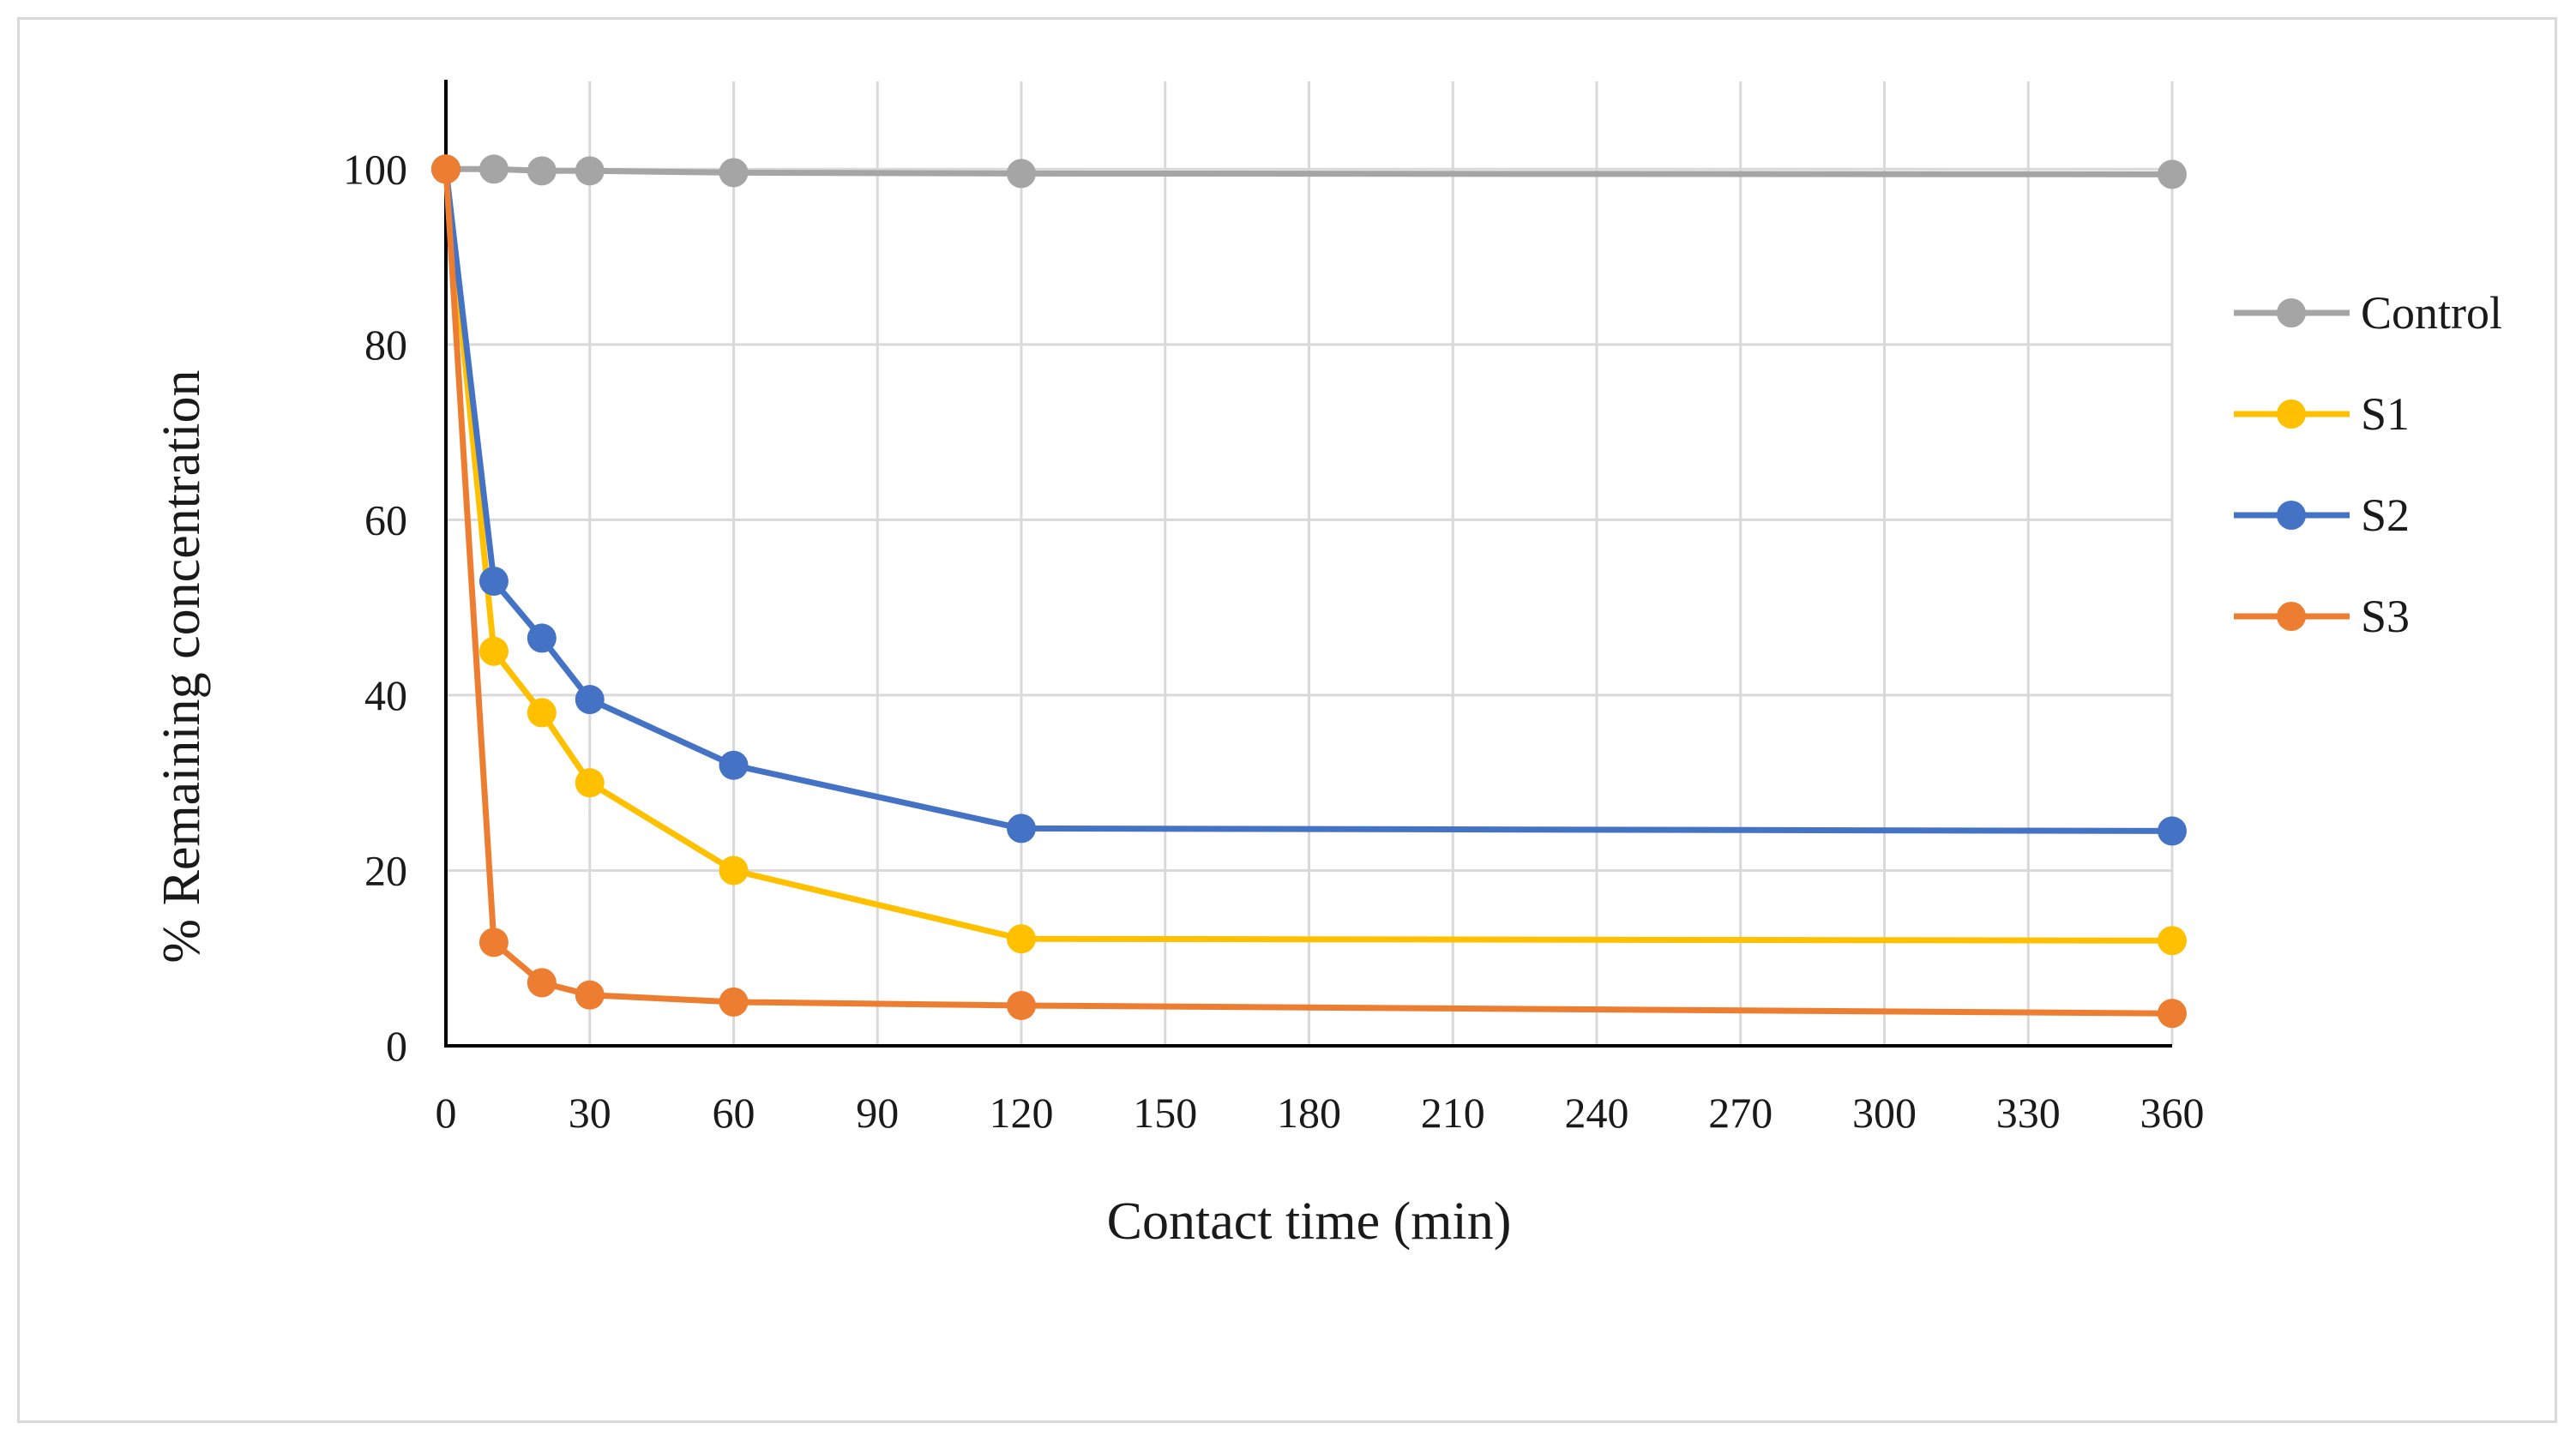  Describe the element at coordinates (182, 666) in the screenshot. I see `y-axis-title: % Remaining concentration` at that location.